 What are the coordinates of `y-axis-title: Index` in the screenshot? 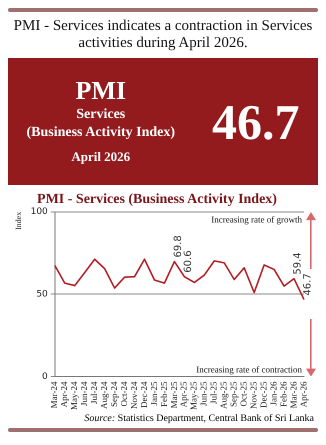 It's located at (18, 221).